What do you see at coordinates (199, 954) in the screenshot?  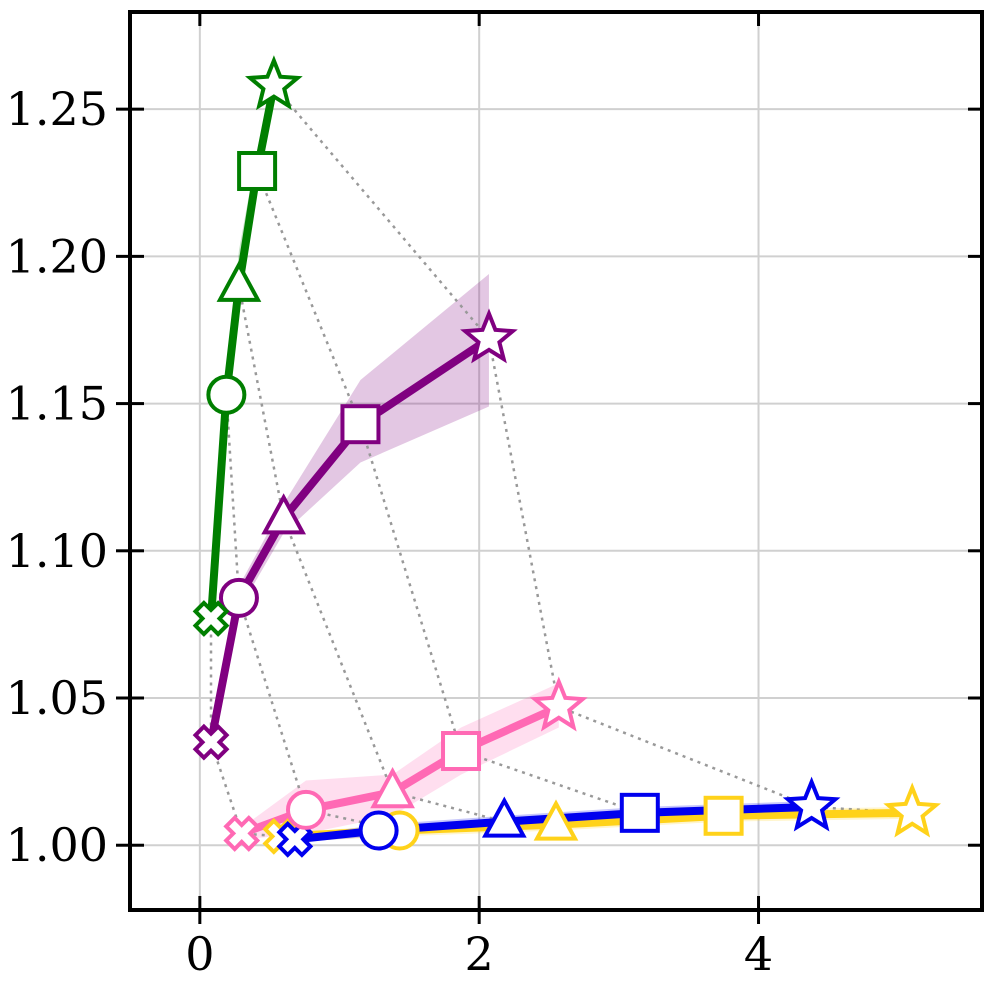 I see `x-tick-label: 0` at bounding box center [199, 954].